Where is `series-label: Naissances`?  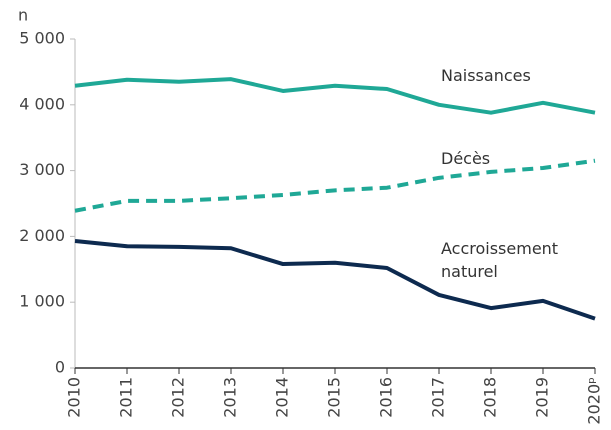
series-label: Naissances is located at coordinates (486, 75).